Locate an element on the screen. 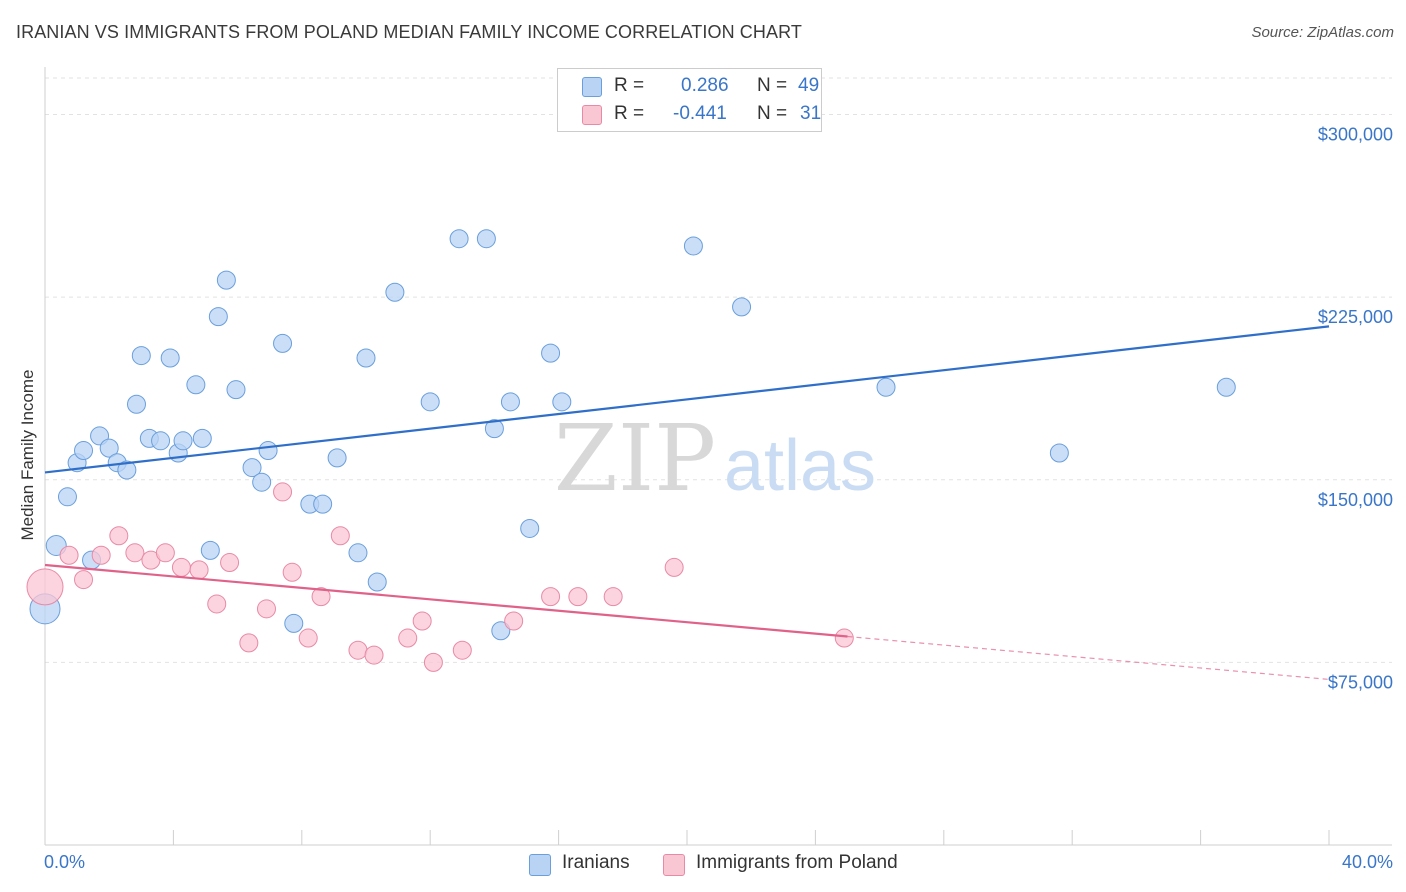 The image size is (1406, 892). y-tick-label: $75,000 is located at coordinates (1360, 682).